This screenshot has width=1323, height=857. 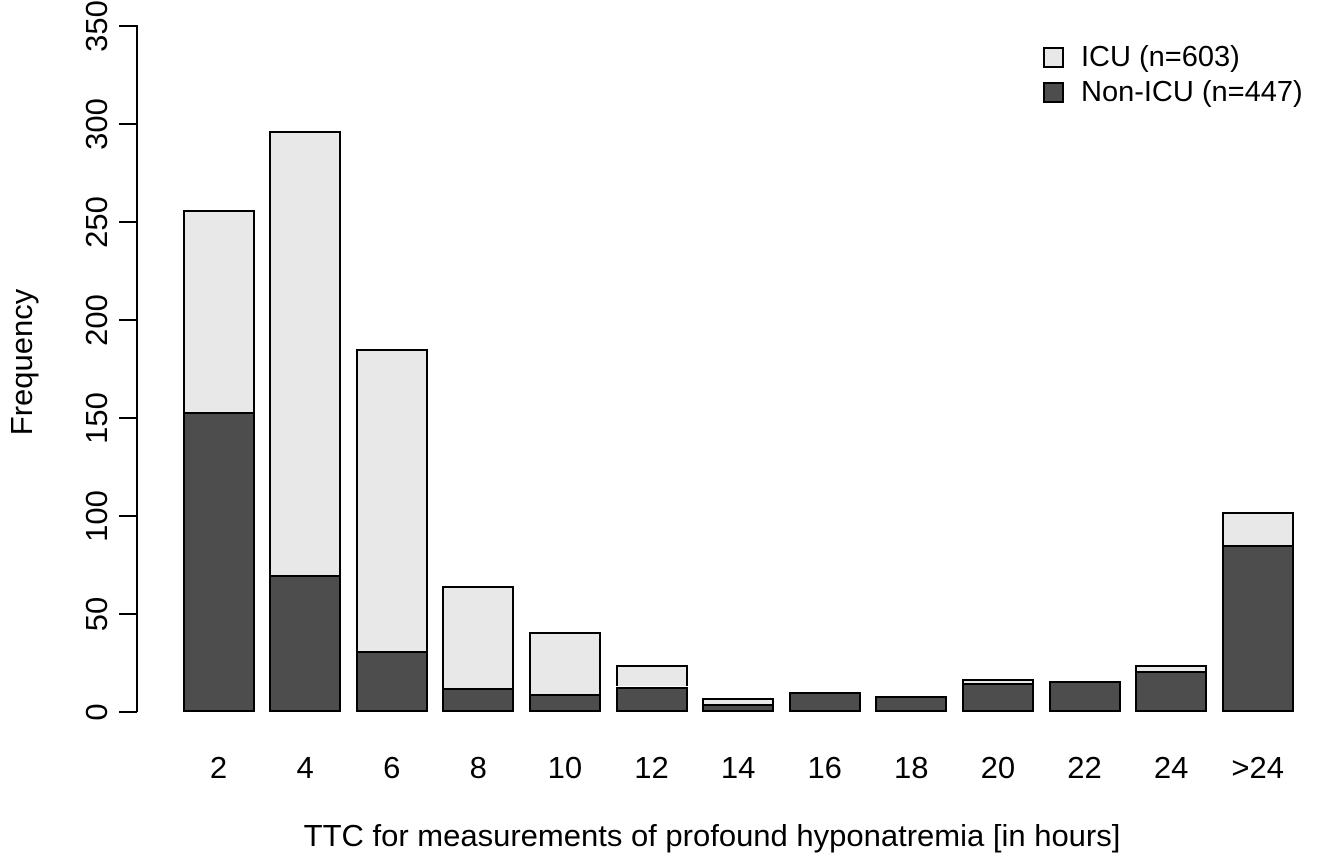 I want to click on y-tick-label: 200, so click(x=96, y=319).